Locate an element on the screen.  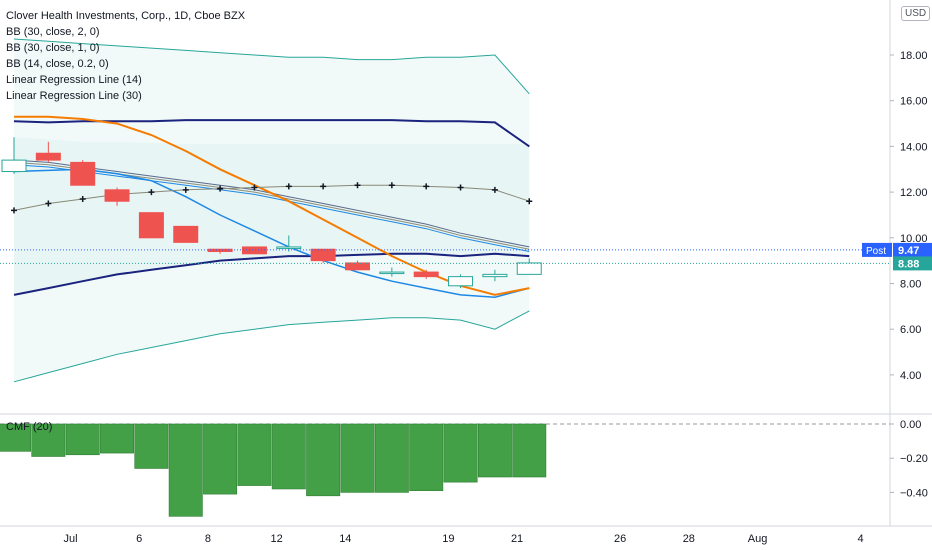
x-tick-label: 8 is located at coordinates (208, 539).